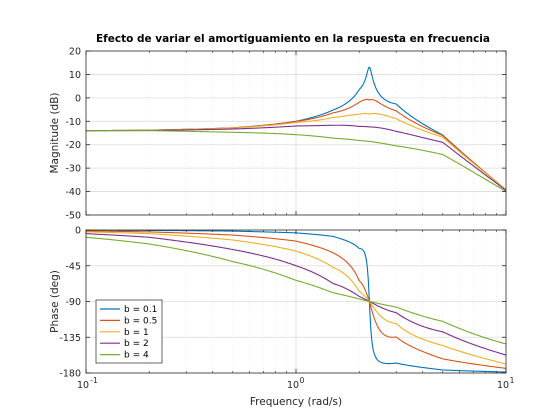  I want to click on legend-label: b = 1, so click(136, 333).